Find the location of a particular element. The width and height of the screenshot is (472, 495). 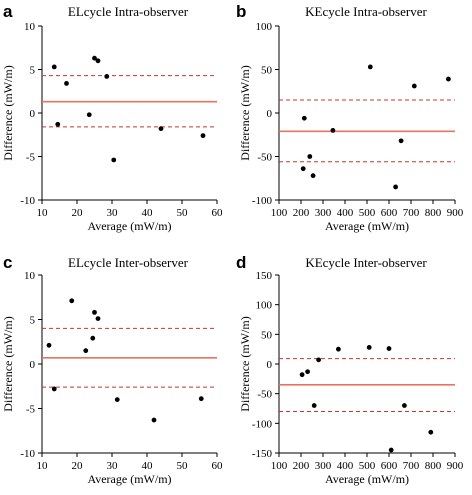

panel-letter: a is located at coordinates (8, 11).